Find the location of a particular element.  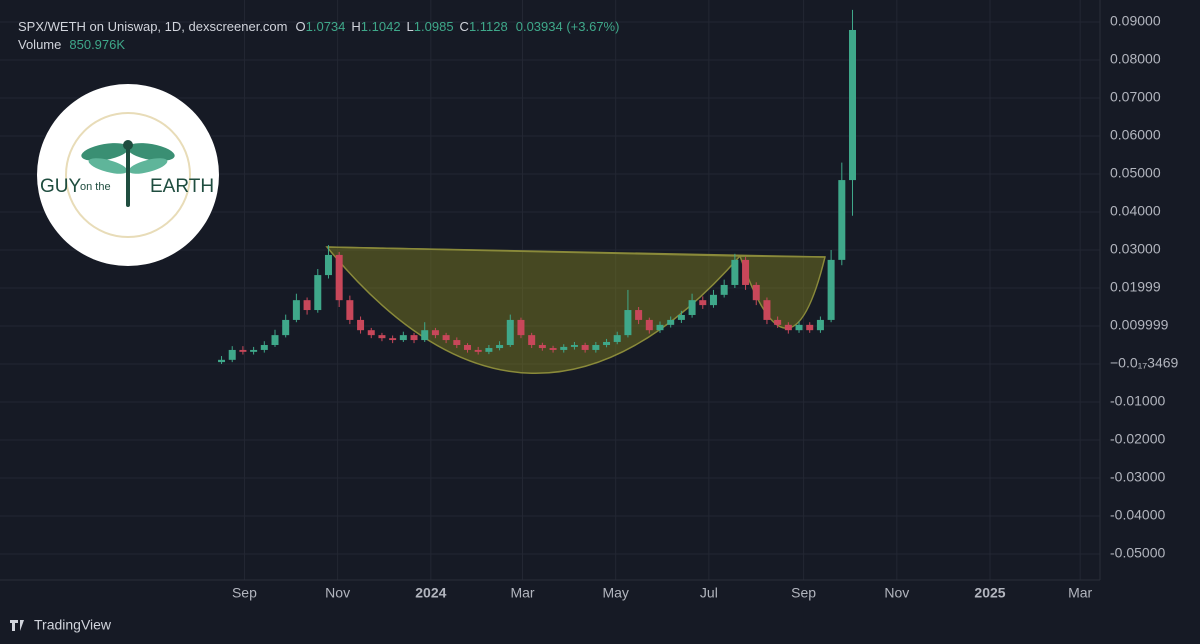

y-tick-label: 0.09000 is located at coordinates (1135, 21).